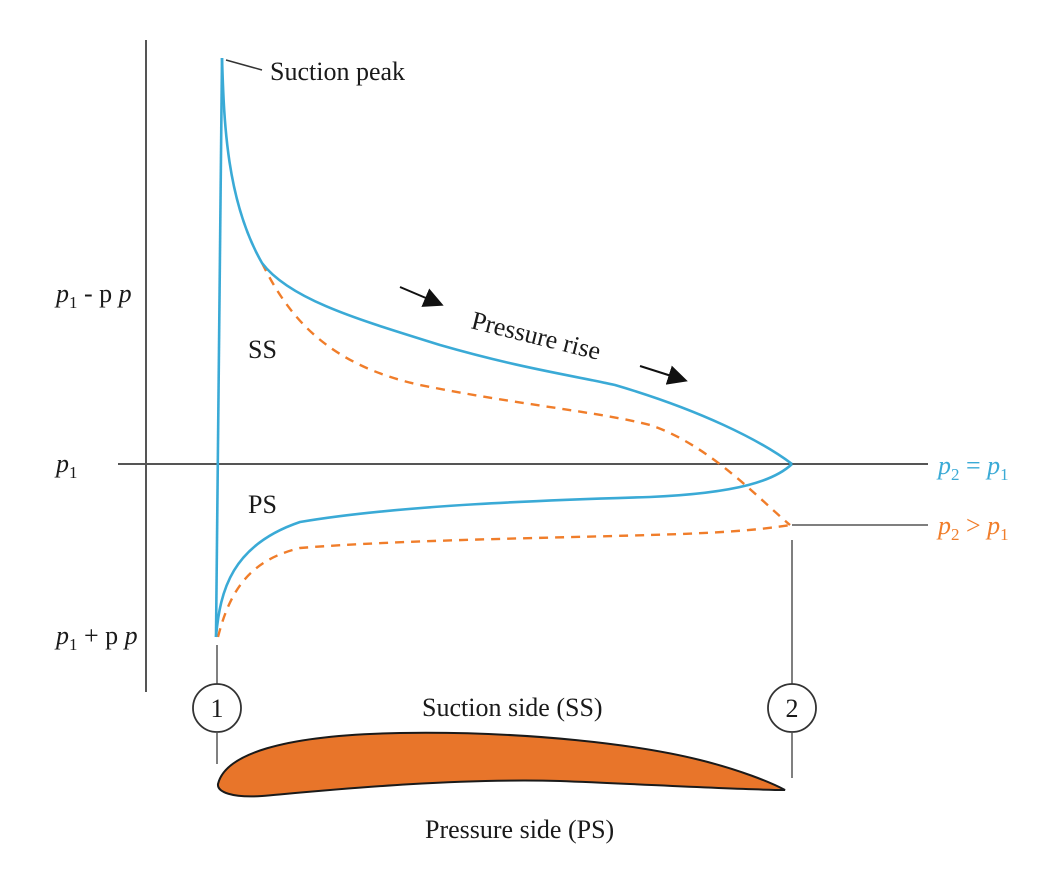 The width and height of the screenshot is (1058, 874). Describe the element at coordinates (501, 764) in the screenshot. I see `airfoil-shape` at that location.